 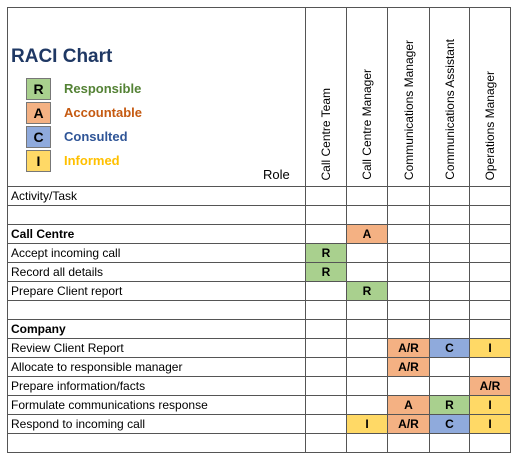 I want to click on activity-cell: Prepare Client report, so click(x=156, y=291).